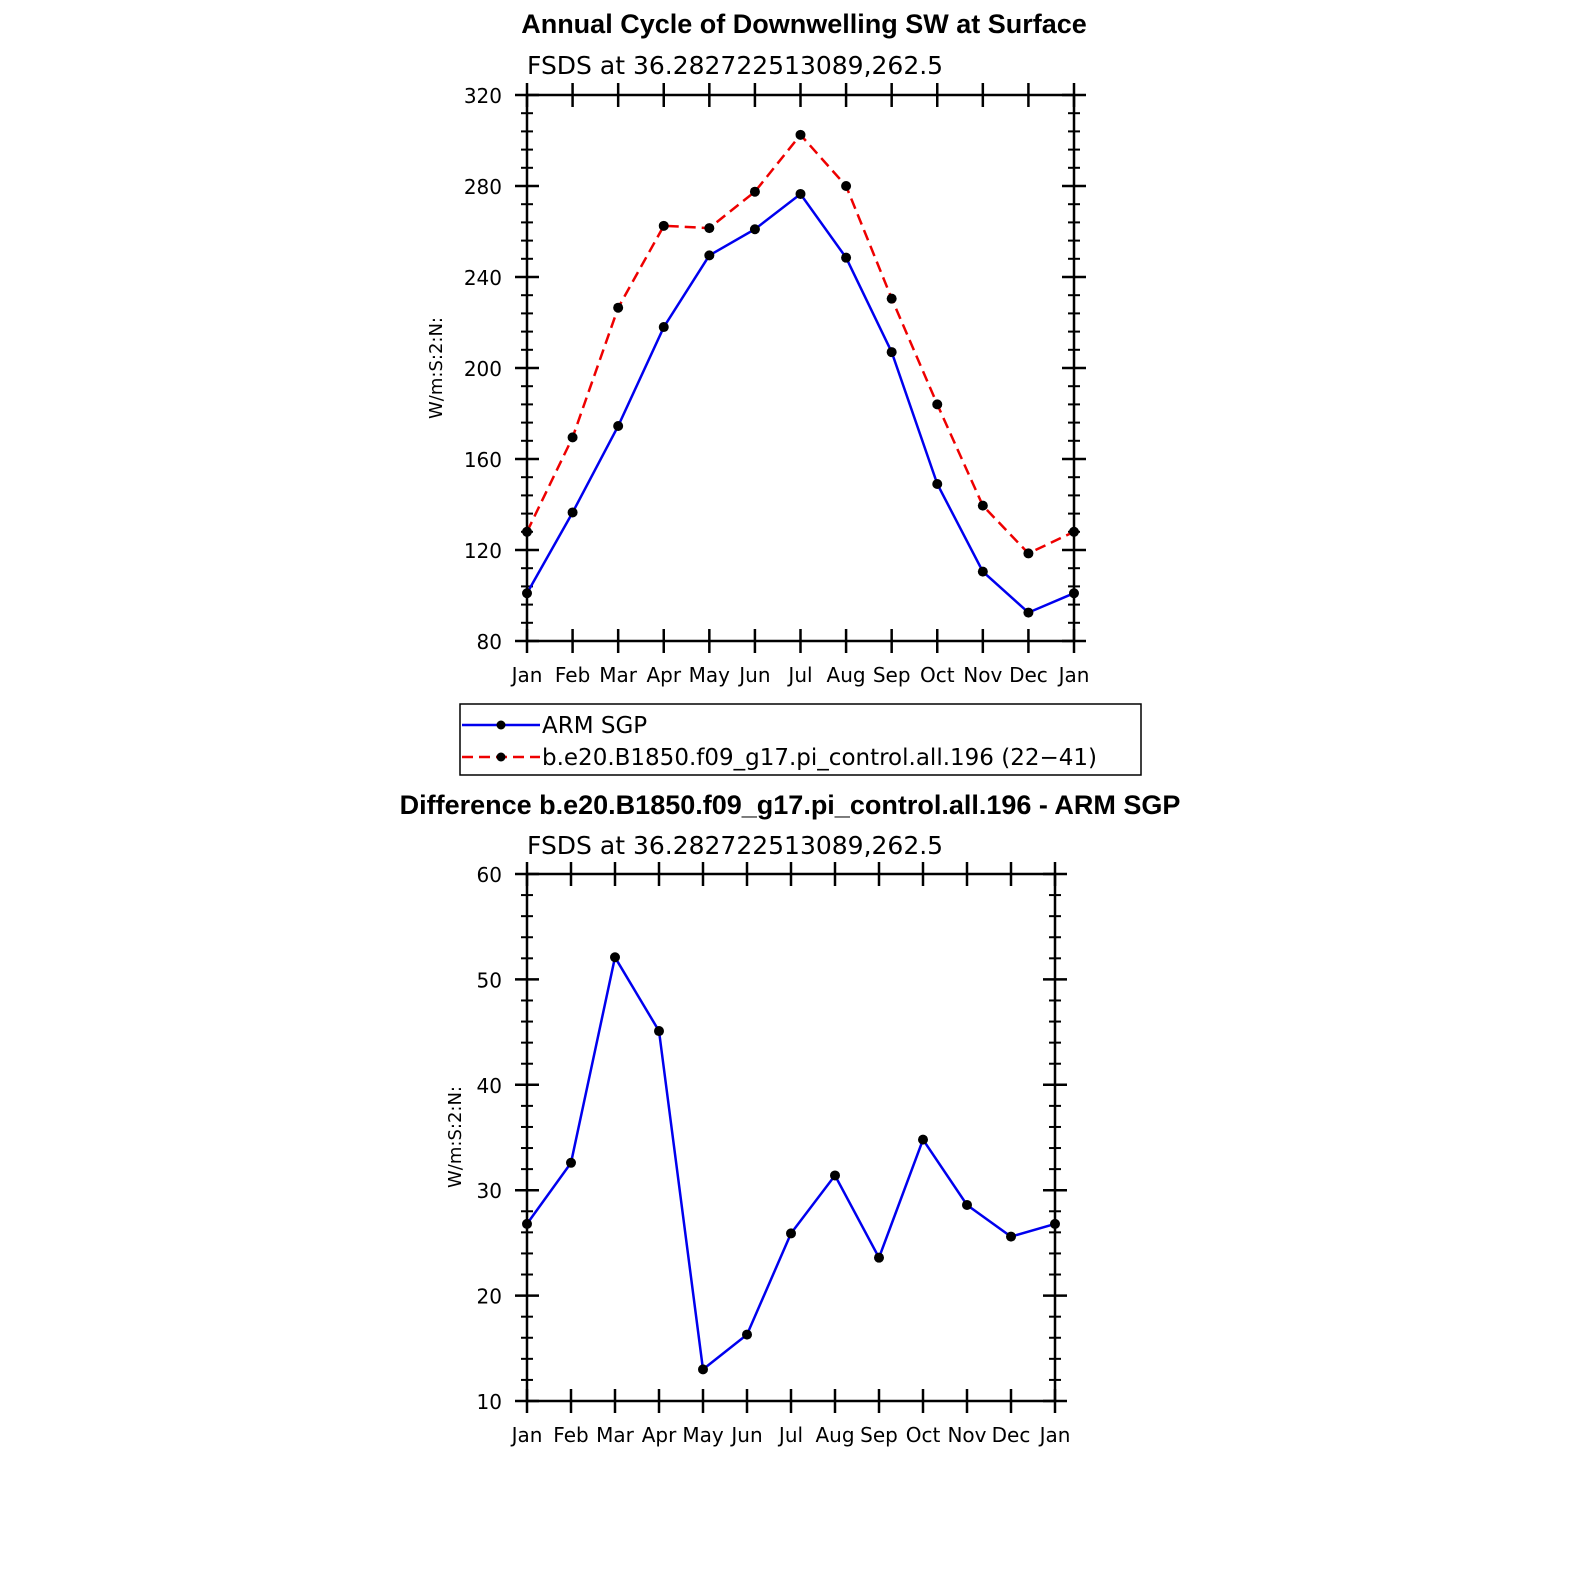 The width and height of the screenshot is (1574, 1574). Describe the element at coordinates (489, 980) in the screenshot. I see `y-tick-label: 50` at that location.